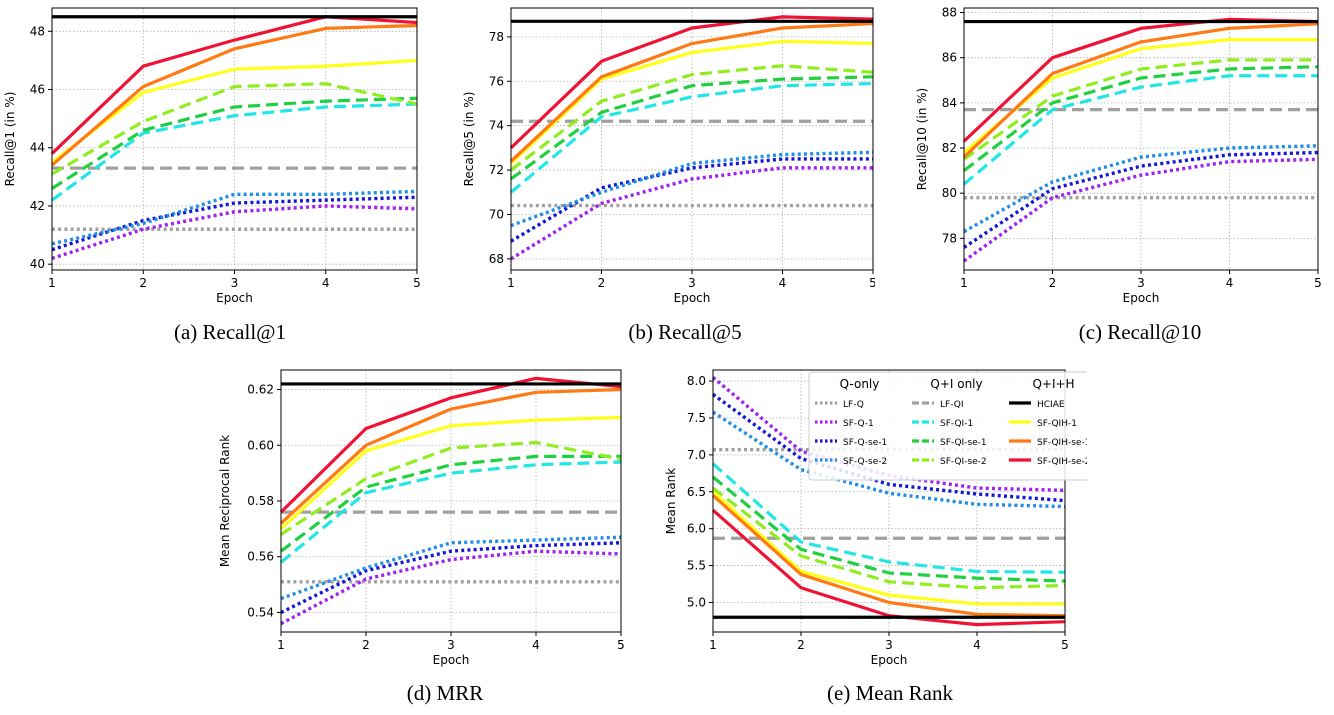  Describe the element at coordinates (496, 81) in the screenshot. I see `y-tick-label: 76` at that location.